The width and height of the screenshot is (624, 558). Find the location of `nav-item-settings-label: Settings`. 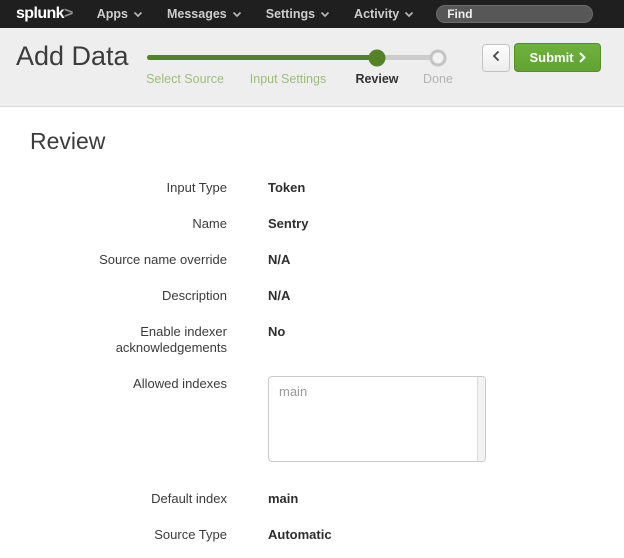

nav-item-settings-label: Settings is located at coordinates (290, 14).